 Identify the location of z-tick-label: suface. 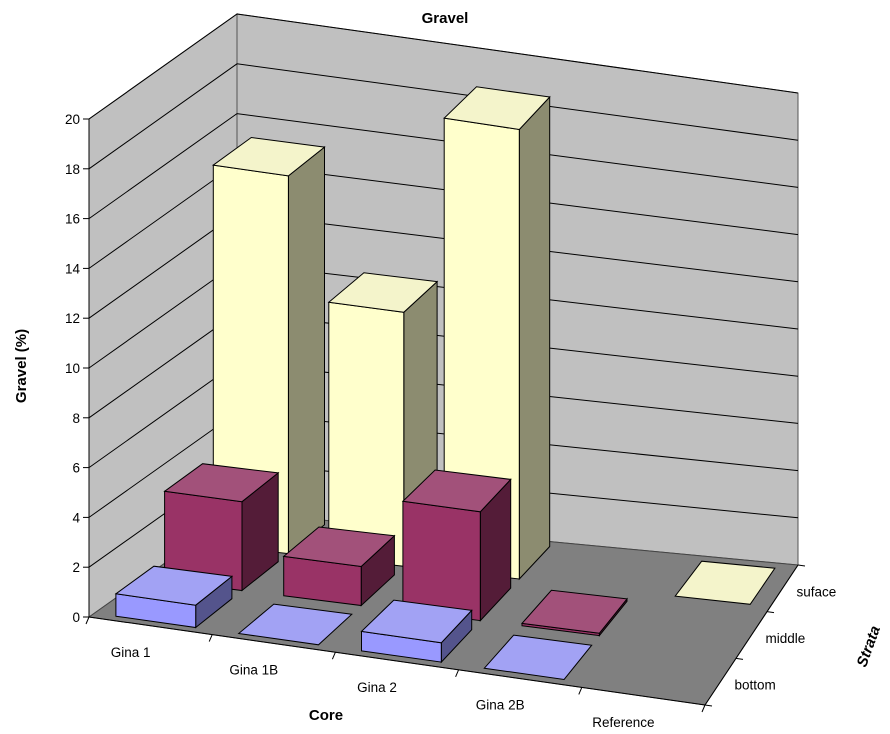
(817, 591).